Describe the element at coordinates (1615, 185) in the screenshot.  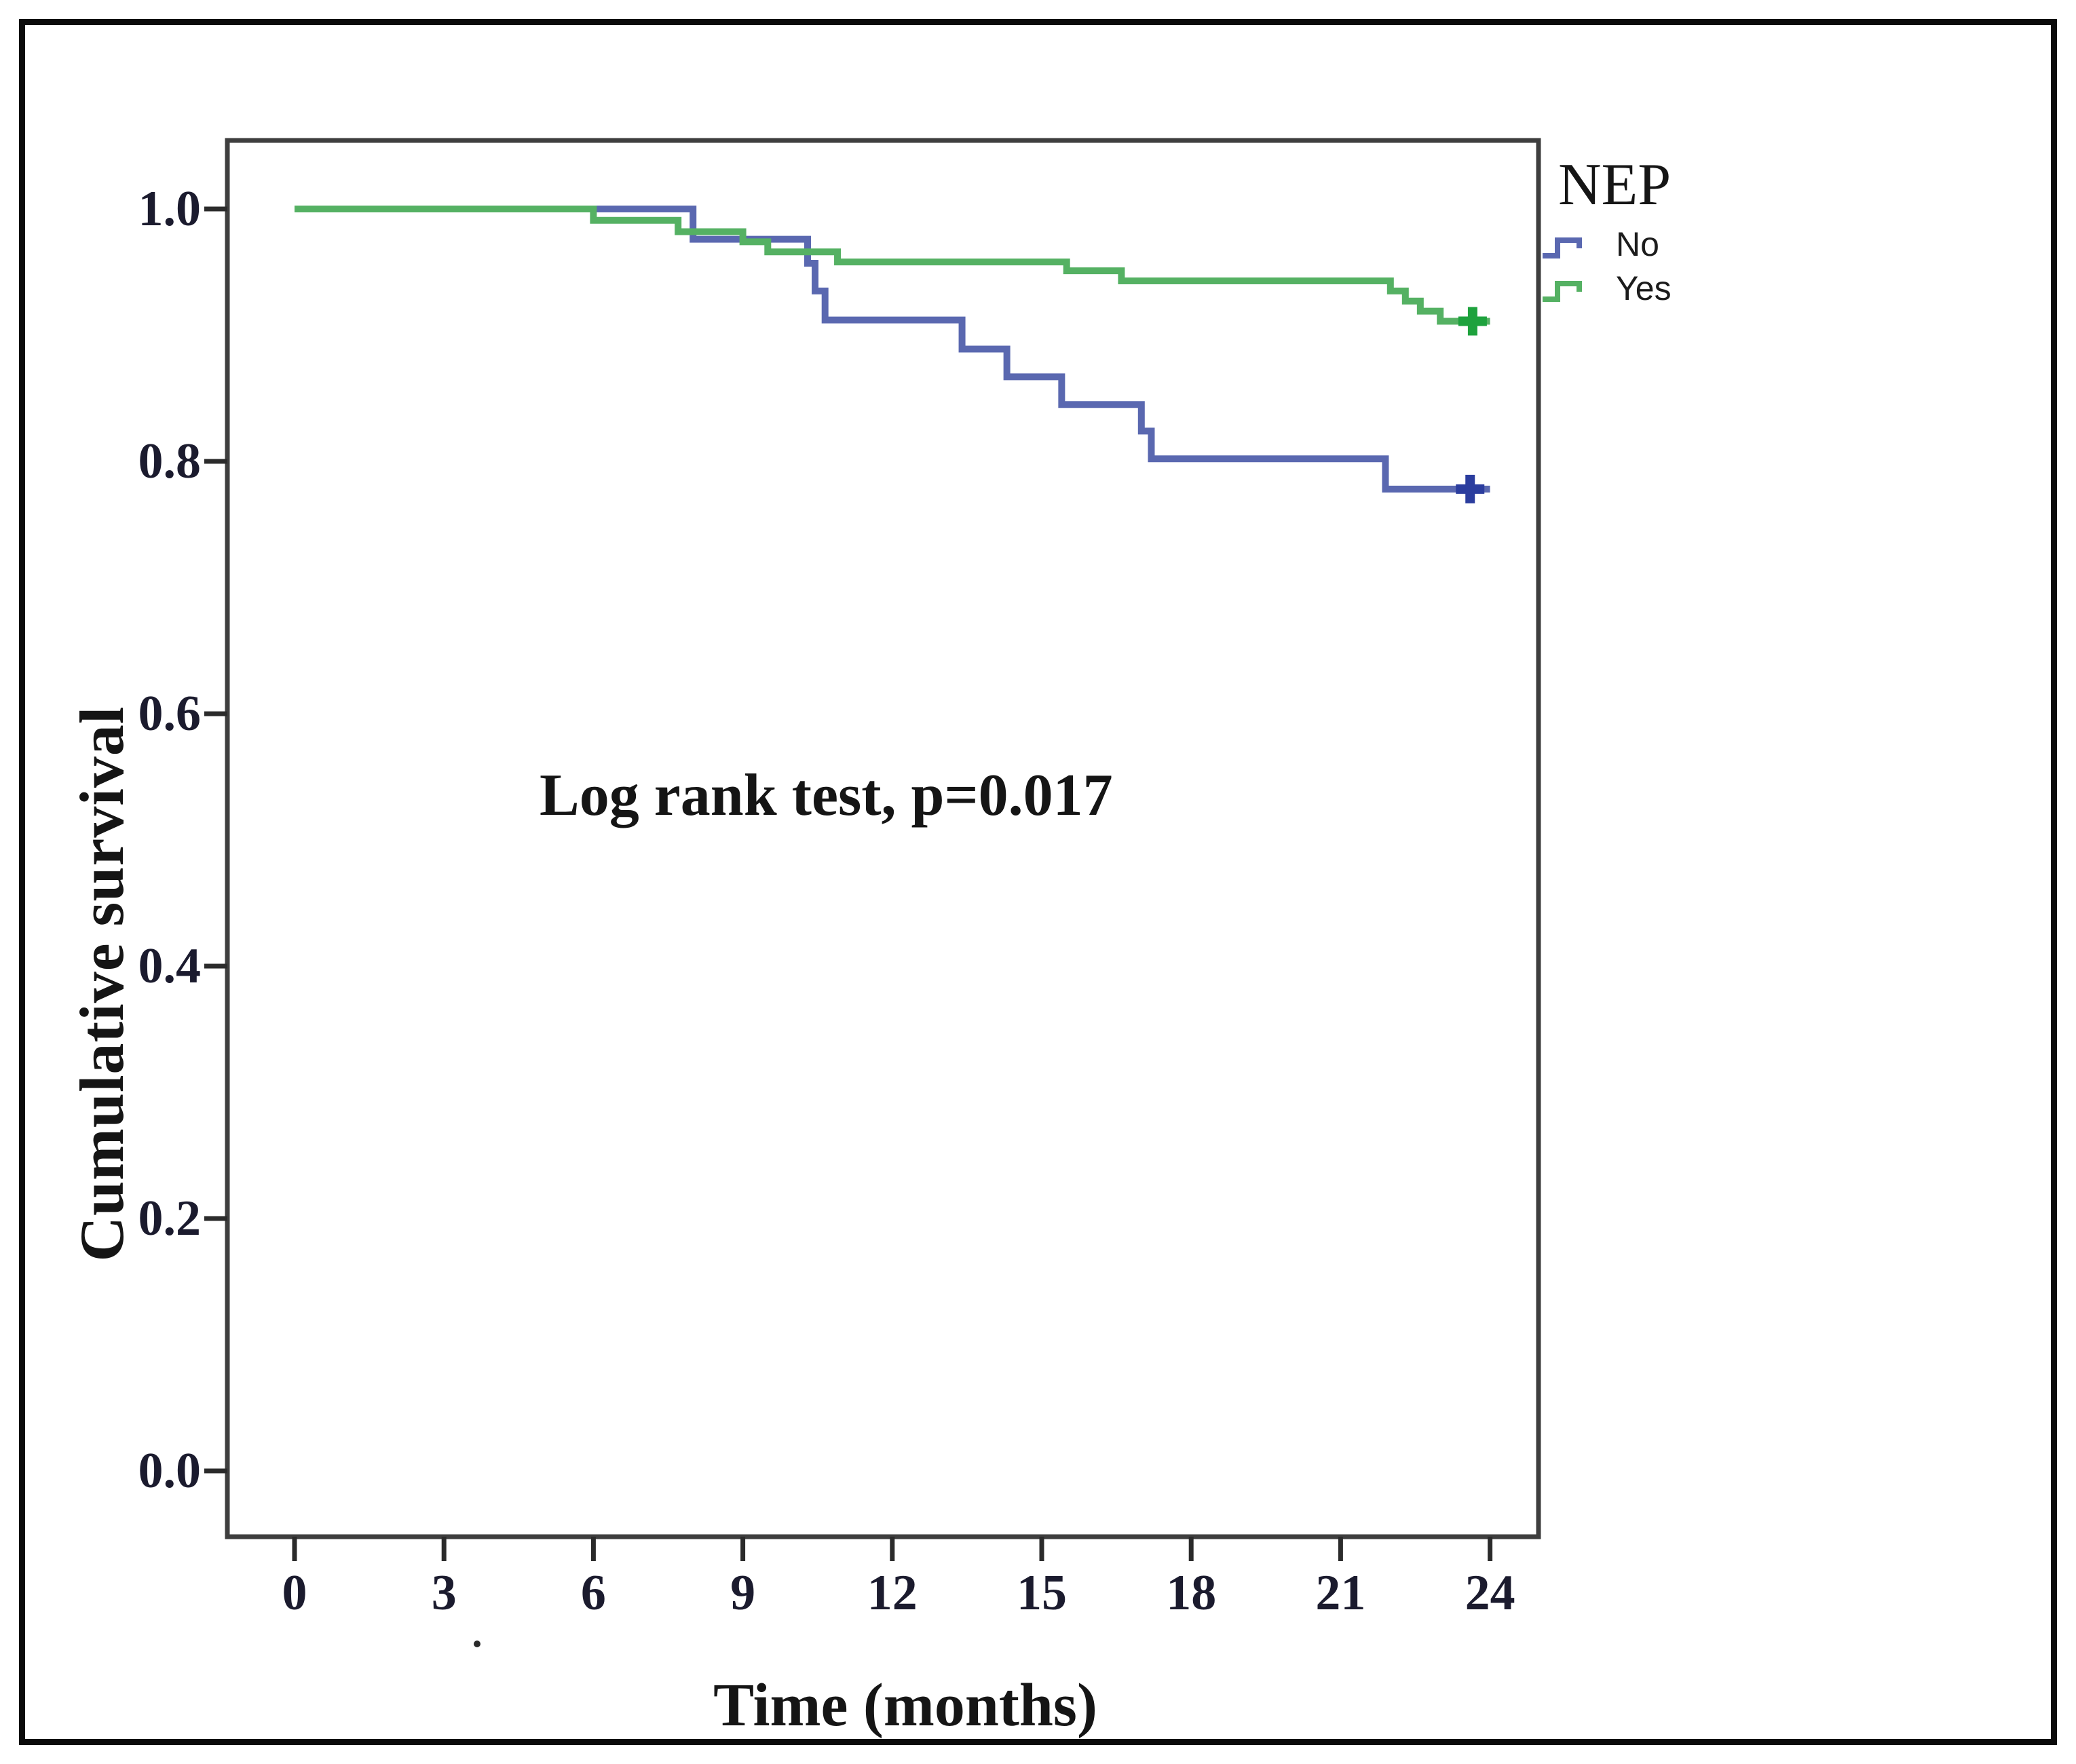
I see `legend-title: NEP` at that location.